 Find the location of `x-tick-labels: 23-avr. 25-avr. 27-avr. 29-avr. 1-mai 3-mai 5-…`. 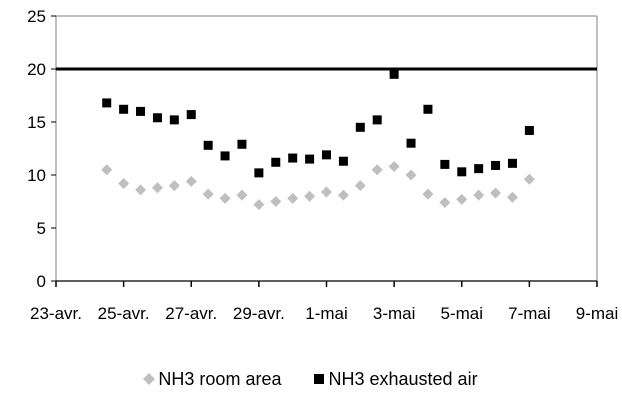

x-tick-labels: 23-avr. 25-avr. 27-avr. 29-avr. 1-mai 3-mai 5-… is located at coordinates (324, 313).